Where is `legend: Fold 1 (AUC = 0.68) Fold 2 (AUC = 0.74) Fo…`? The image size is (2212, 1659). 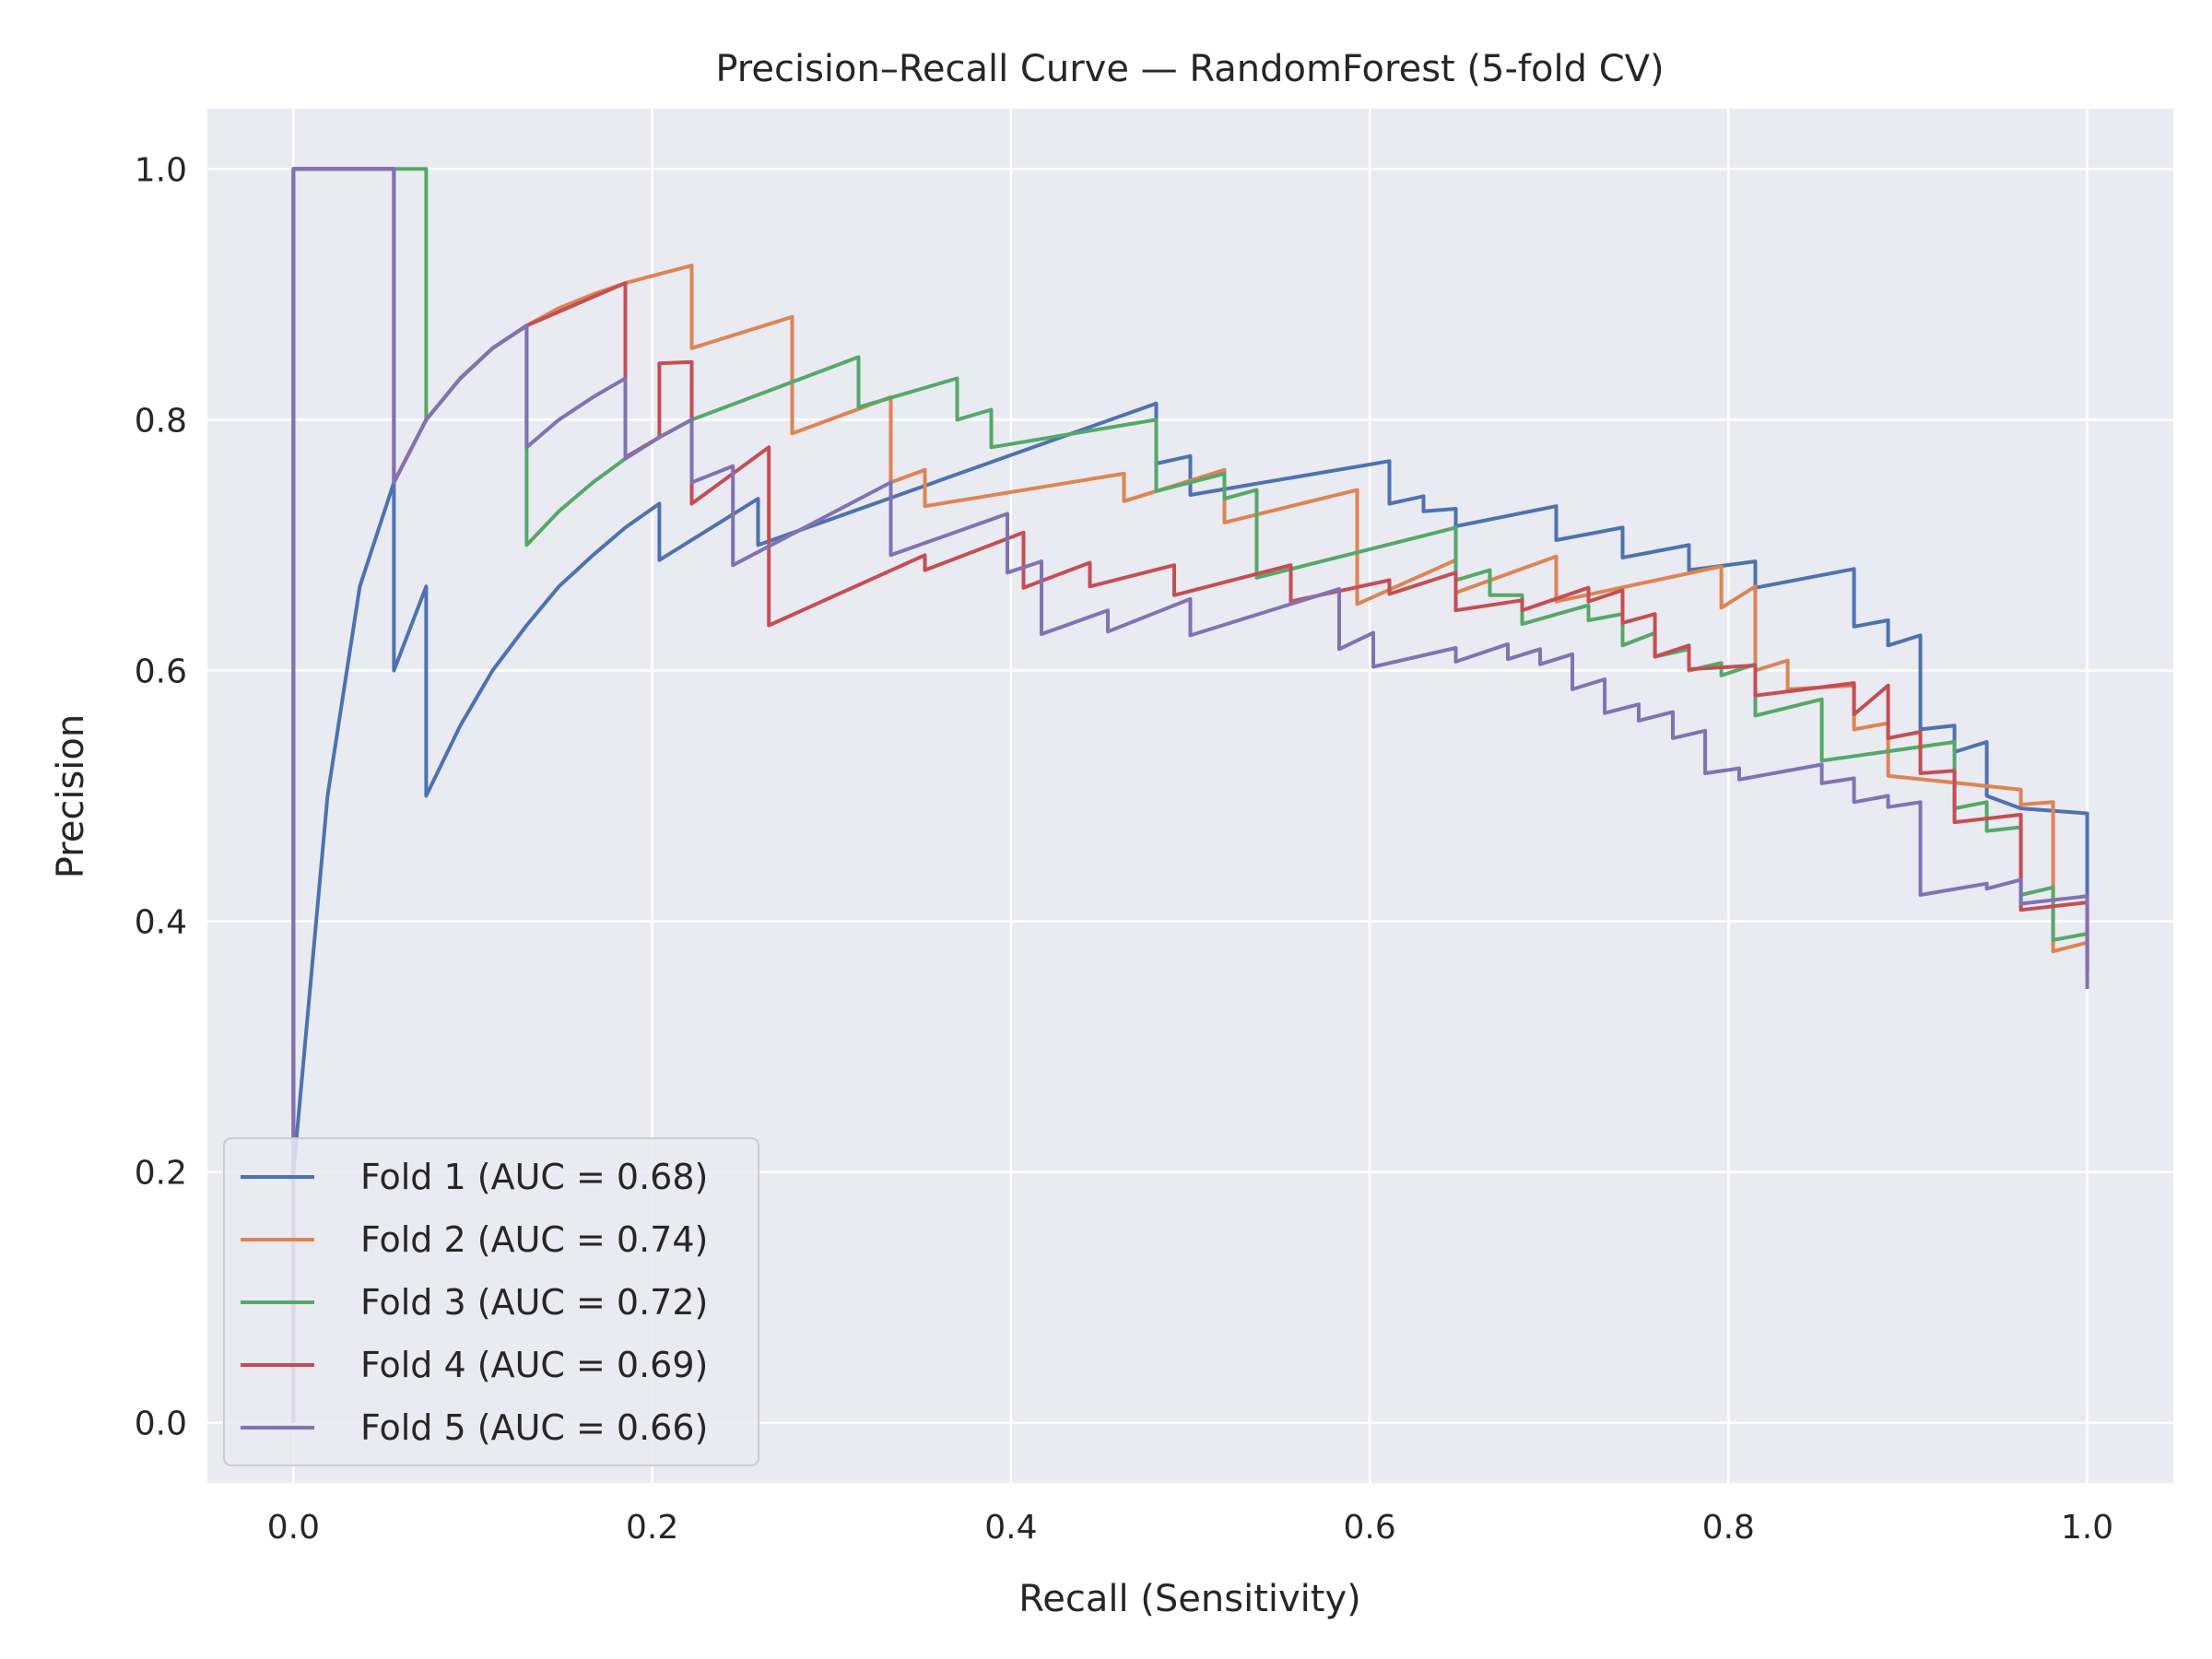
legend: Fold 1 (AUC = 0.68) Fold 2 (AUC = 0.74) Fo… is located at coordinates (491, 1301).